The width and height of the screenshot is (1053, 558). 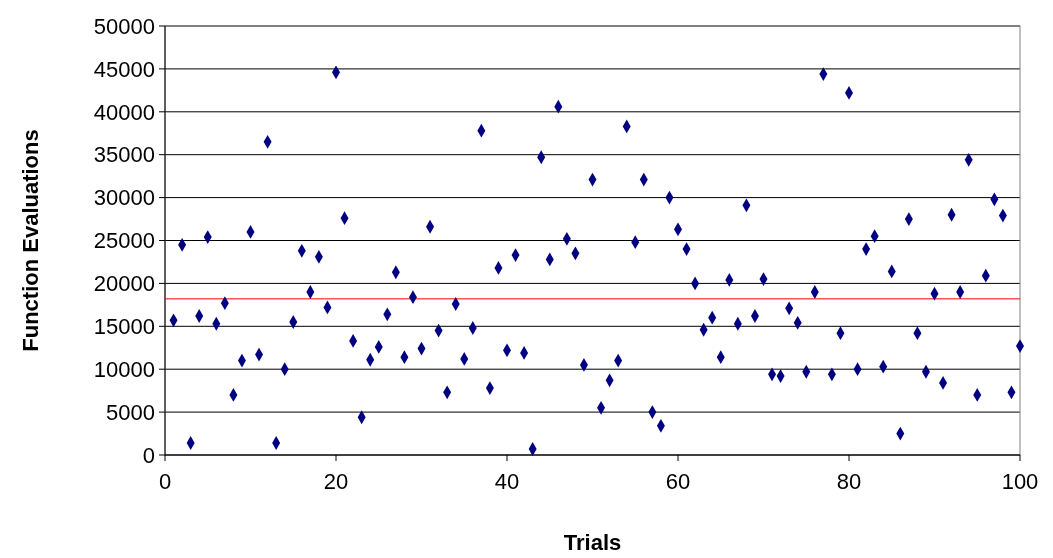 I want to click on y-tick-label: 30000, so click(x=124, y=198).